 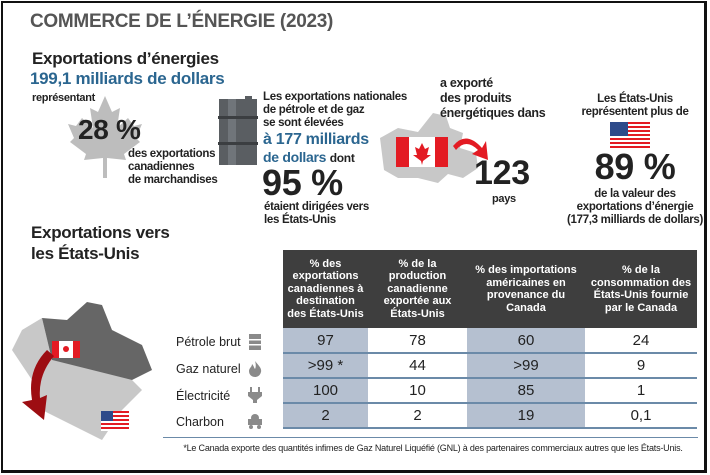 I want to click on table-cell: 97, so click(x=325, y=341).